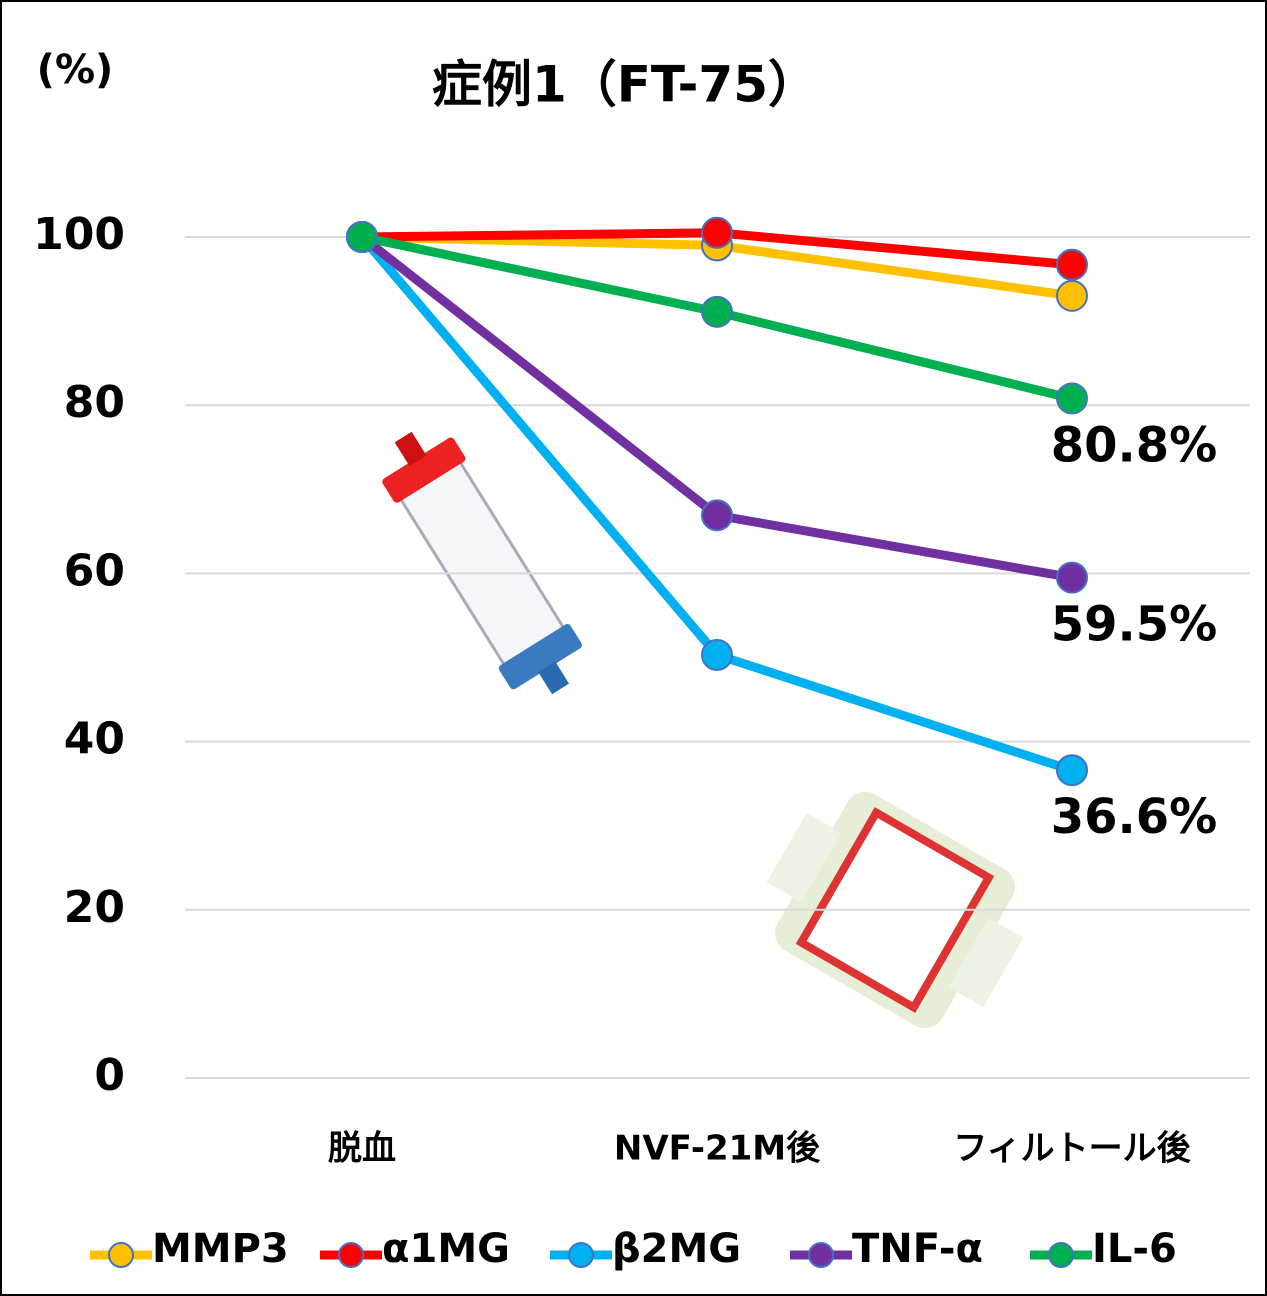 Image resolution: width=1267 pixels, height=1296 pixels. I want to click on data-label: 36.6%, so click(1134, 817).